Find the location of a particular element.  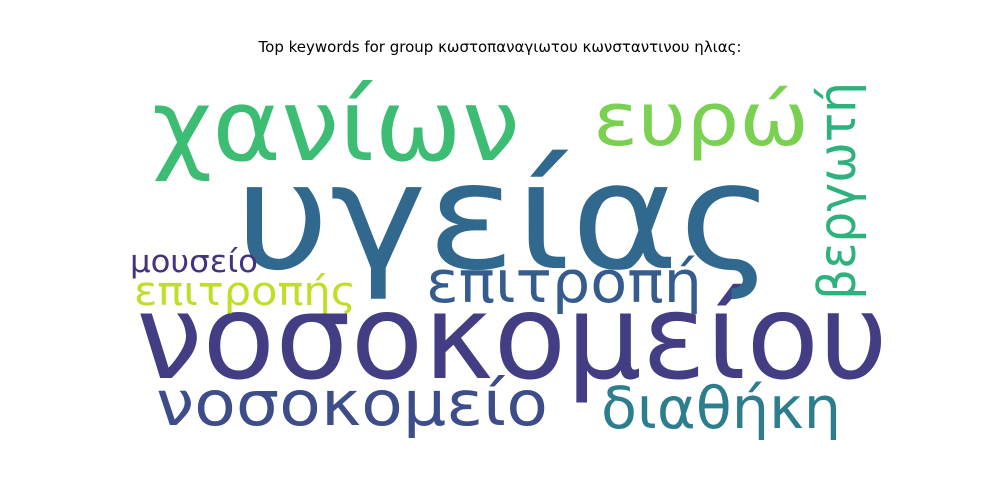

word-4: ευρώ is located at coordinates (701, 120).